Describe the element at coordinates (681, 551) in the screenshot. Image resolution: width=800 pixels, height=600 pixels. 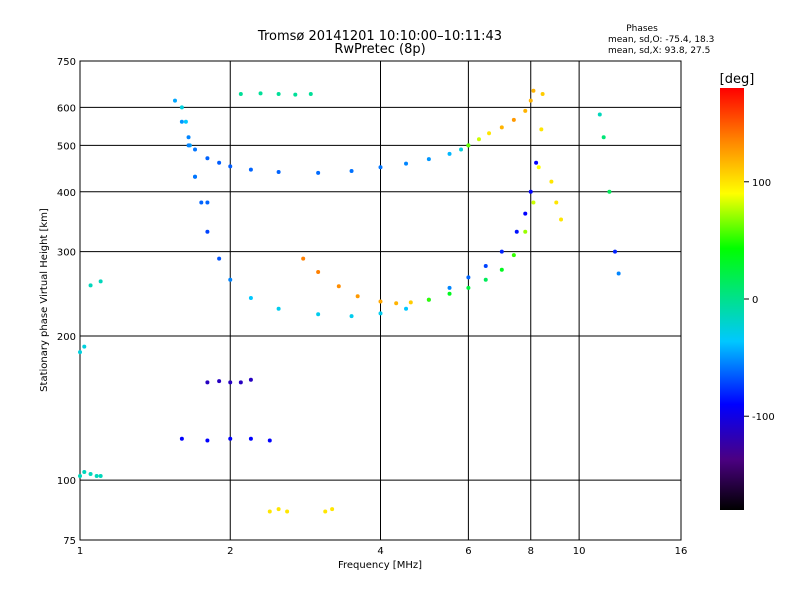
I see `x-tick-label: 16` at that location.